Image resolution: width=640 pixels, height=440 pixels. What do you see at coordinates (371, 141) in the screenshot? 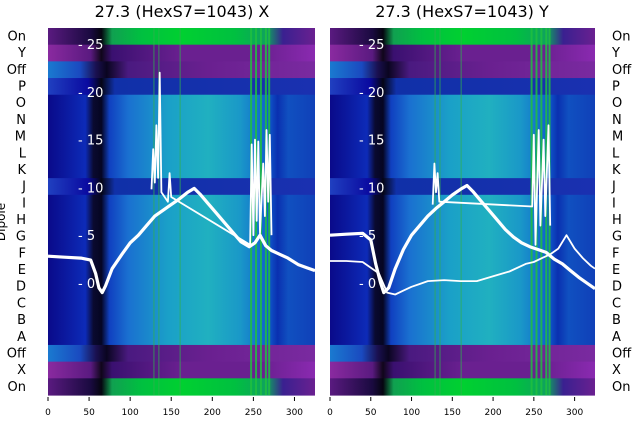
I see `inner-y-tick-label: - 15` at bounding box center [371, 141].